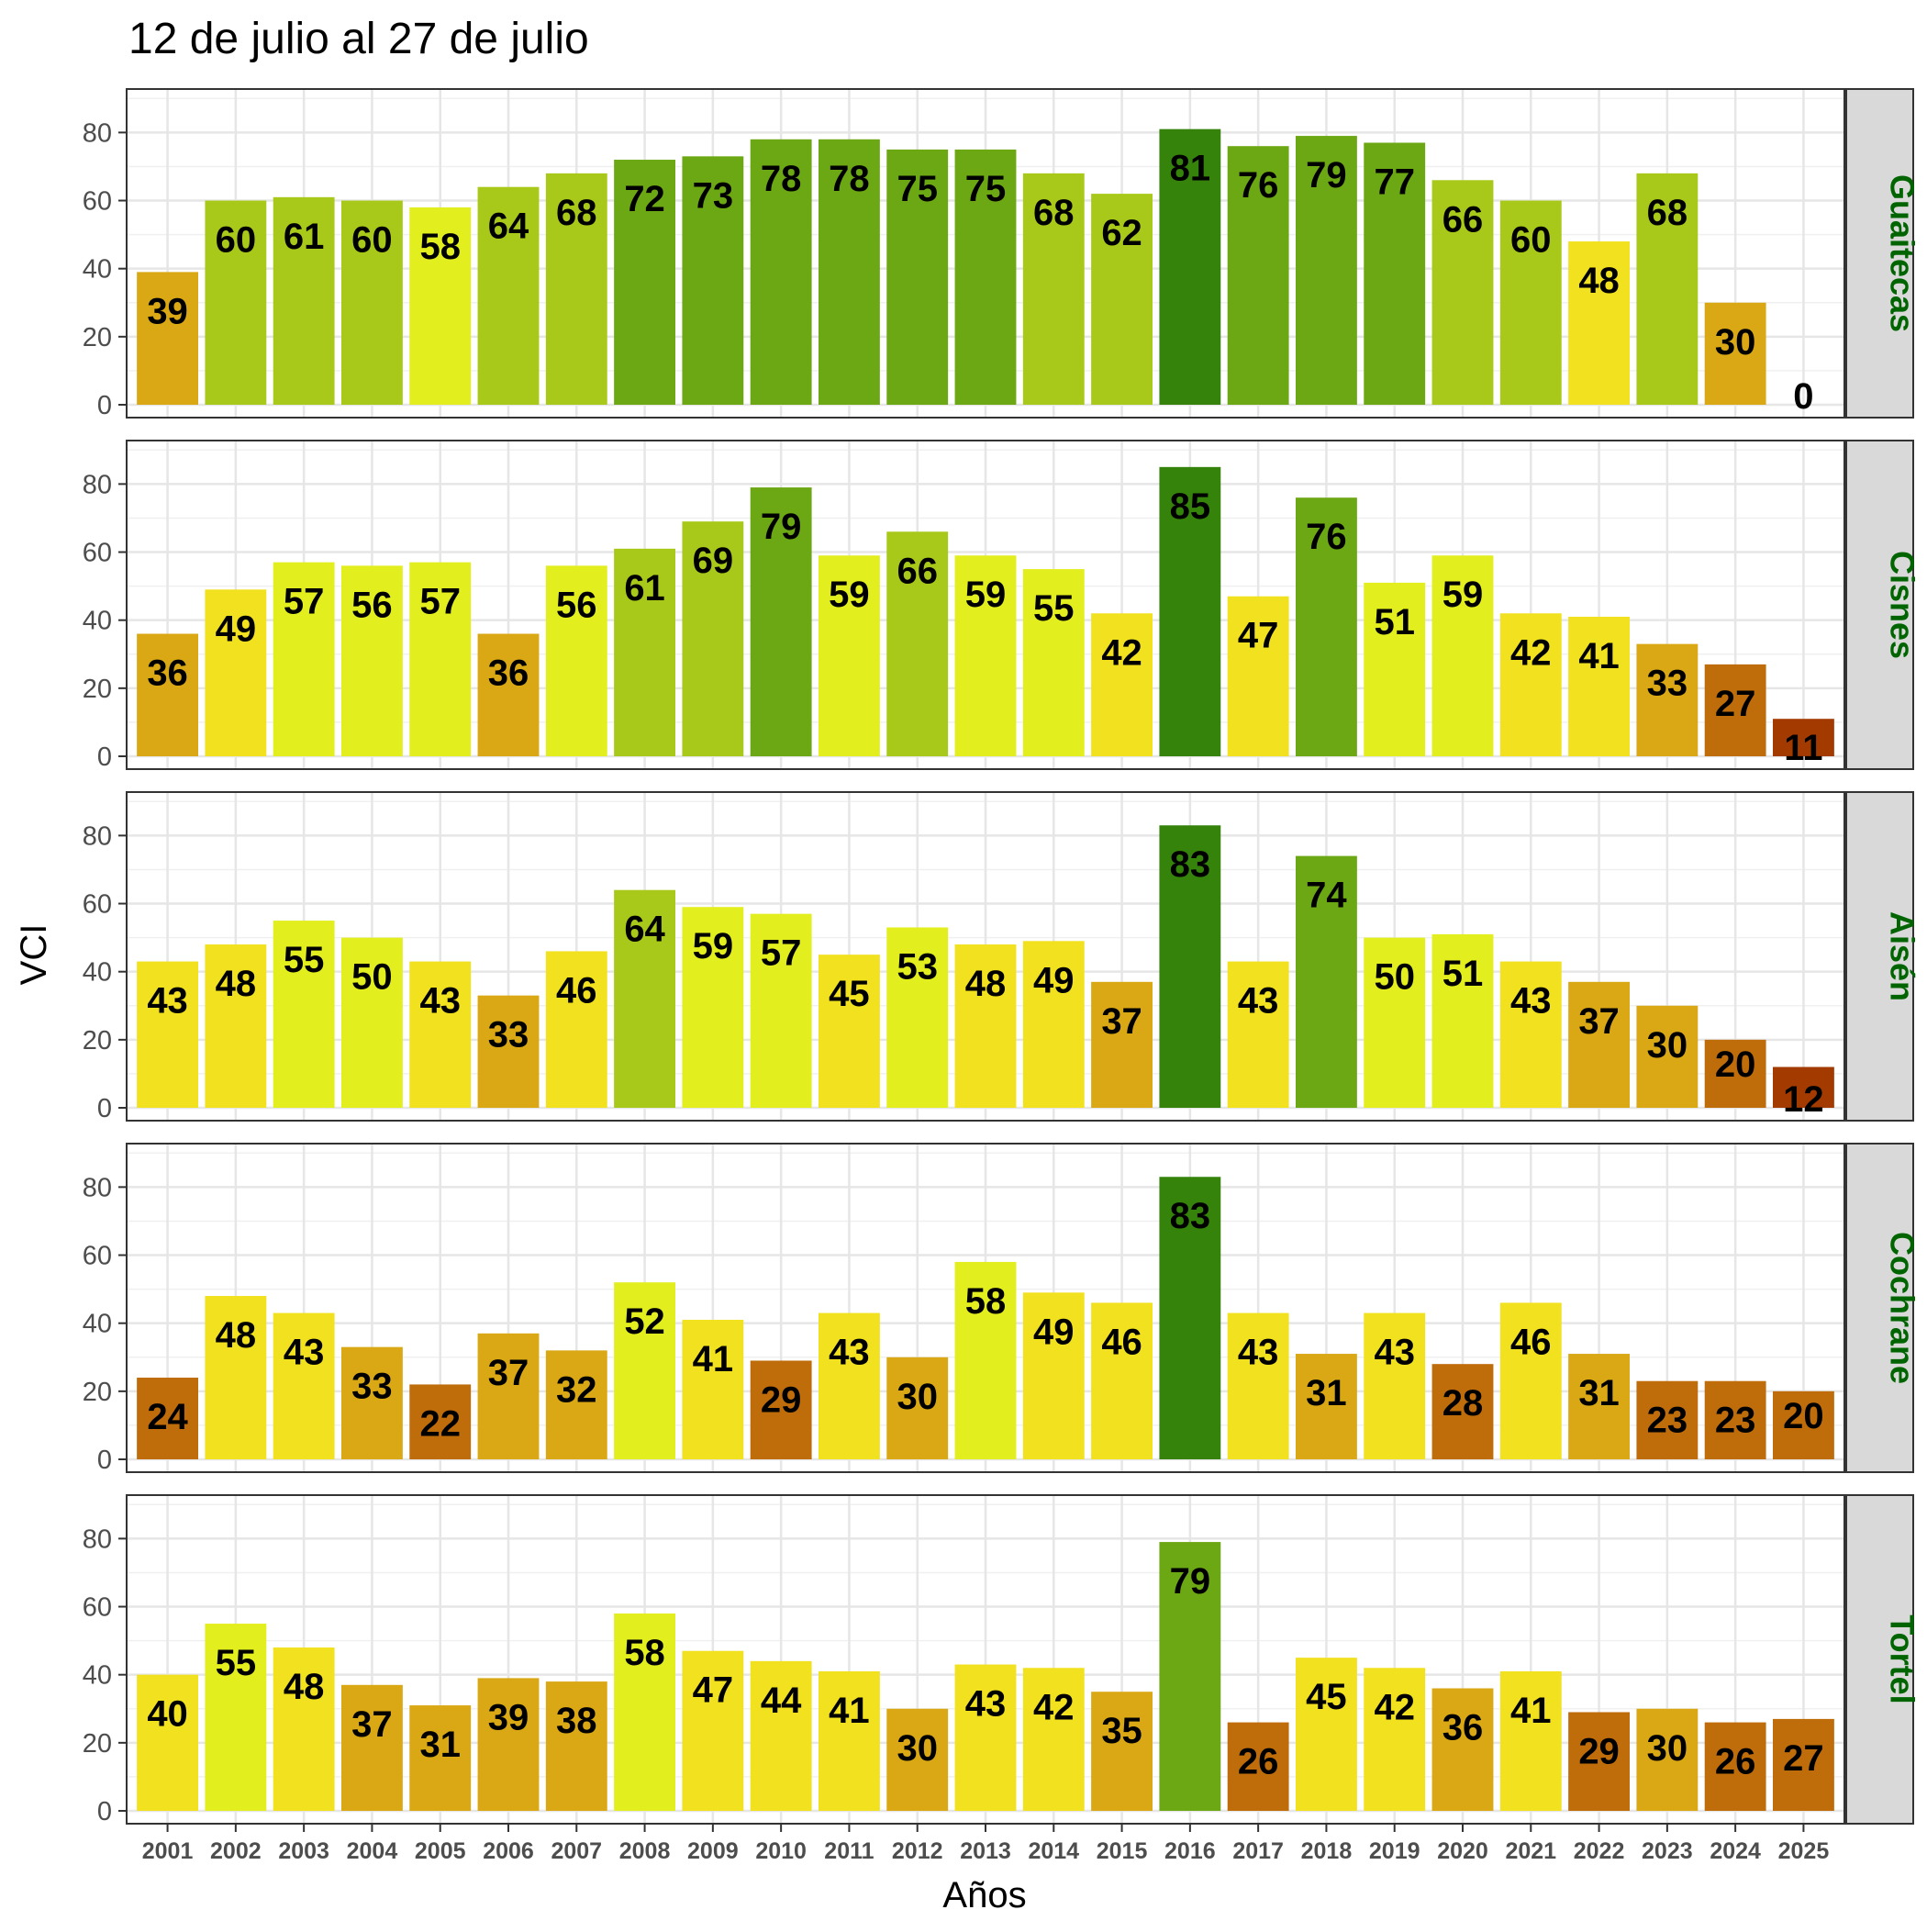  I want to click on x-tick-label: 2010, so click(781, 1851).